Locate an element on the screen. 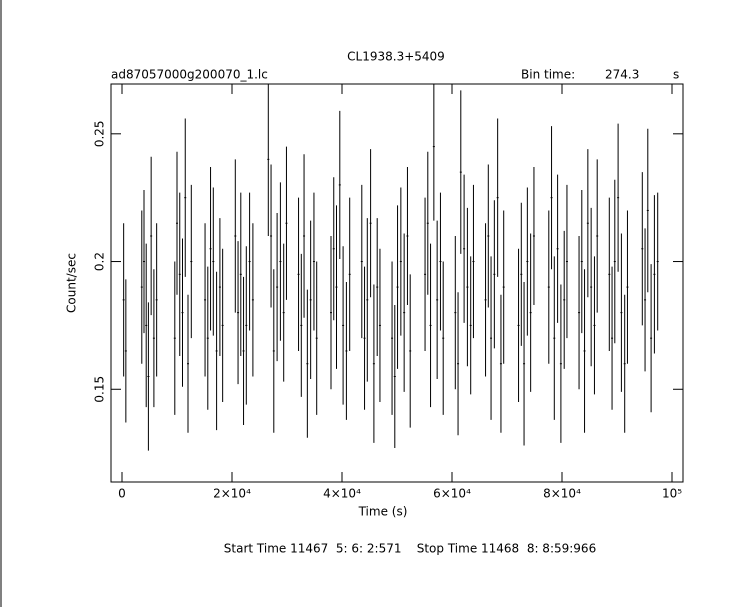  x-tick-label: 4×10⁴ is located at coordinates (342, 494).